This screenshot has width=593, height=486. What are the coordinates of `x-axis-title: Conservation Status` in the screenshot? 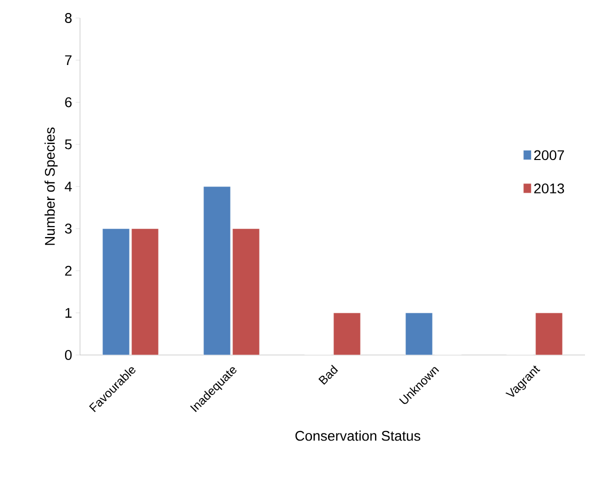 It's located at (357, 435).